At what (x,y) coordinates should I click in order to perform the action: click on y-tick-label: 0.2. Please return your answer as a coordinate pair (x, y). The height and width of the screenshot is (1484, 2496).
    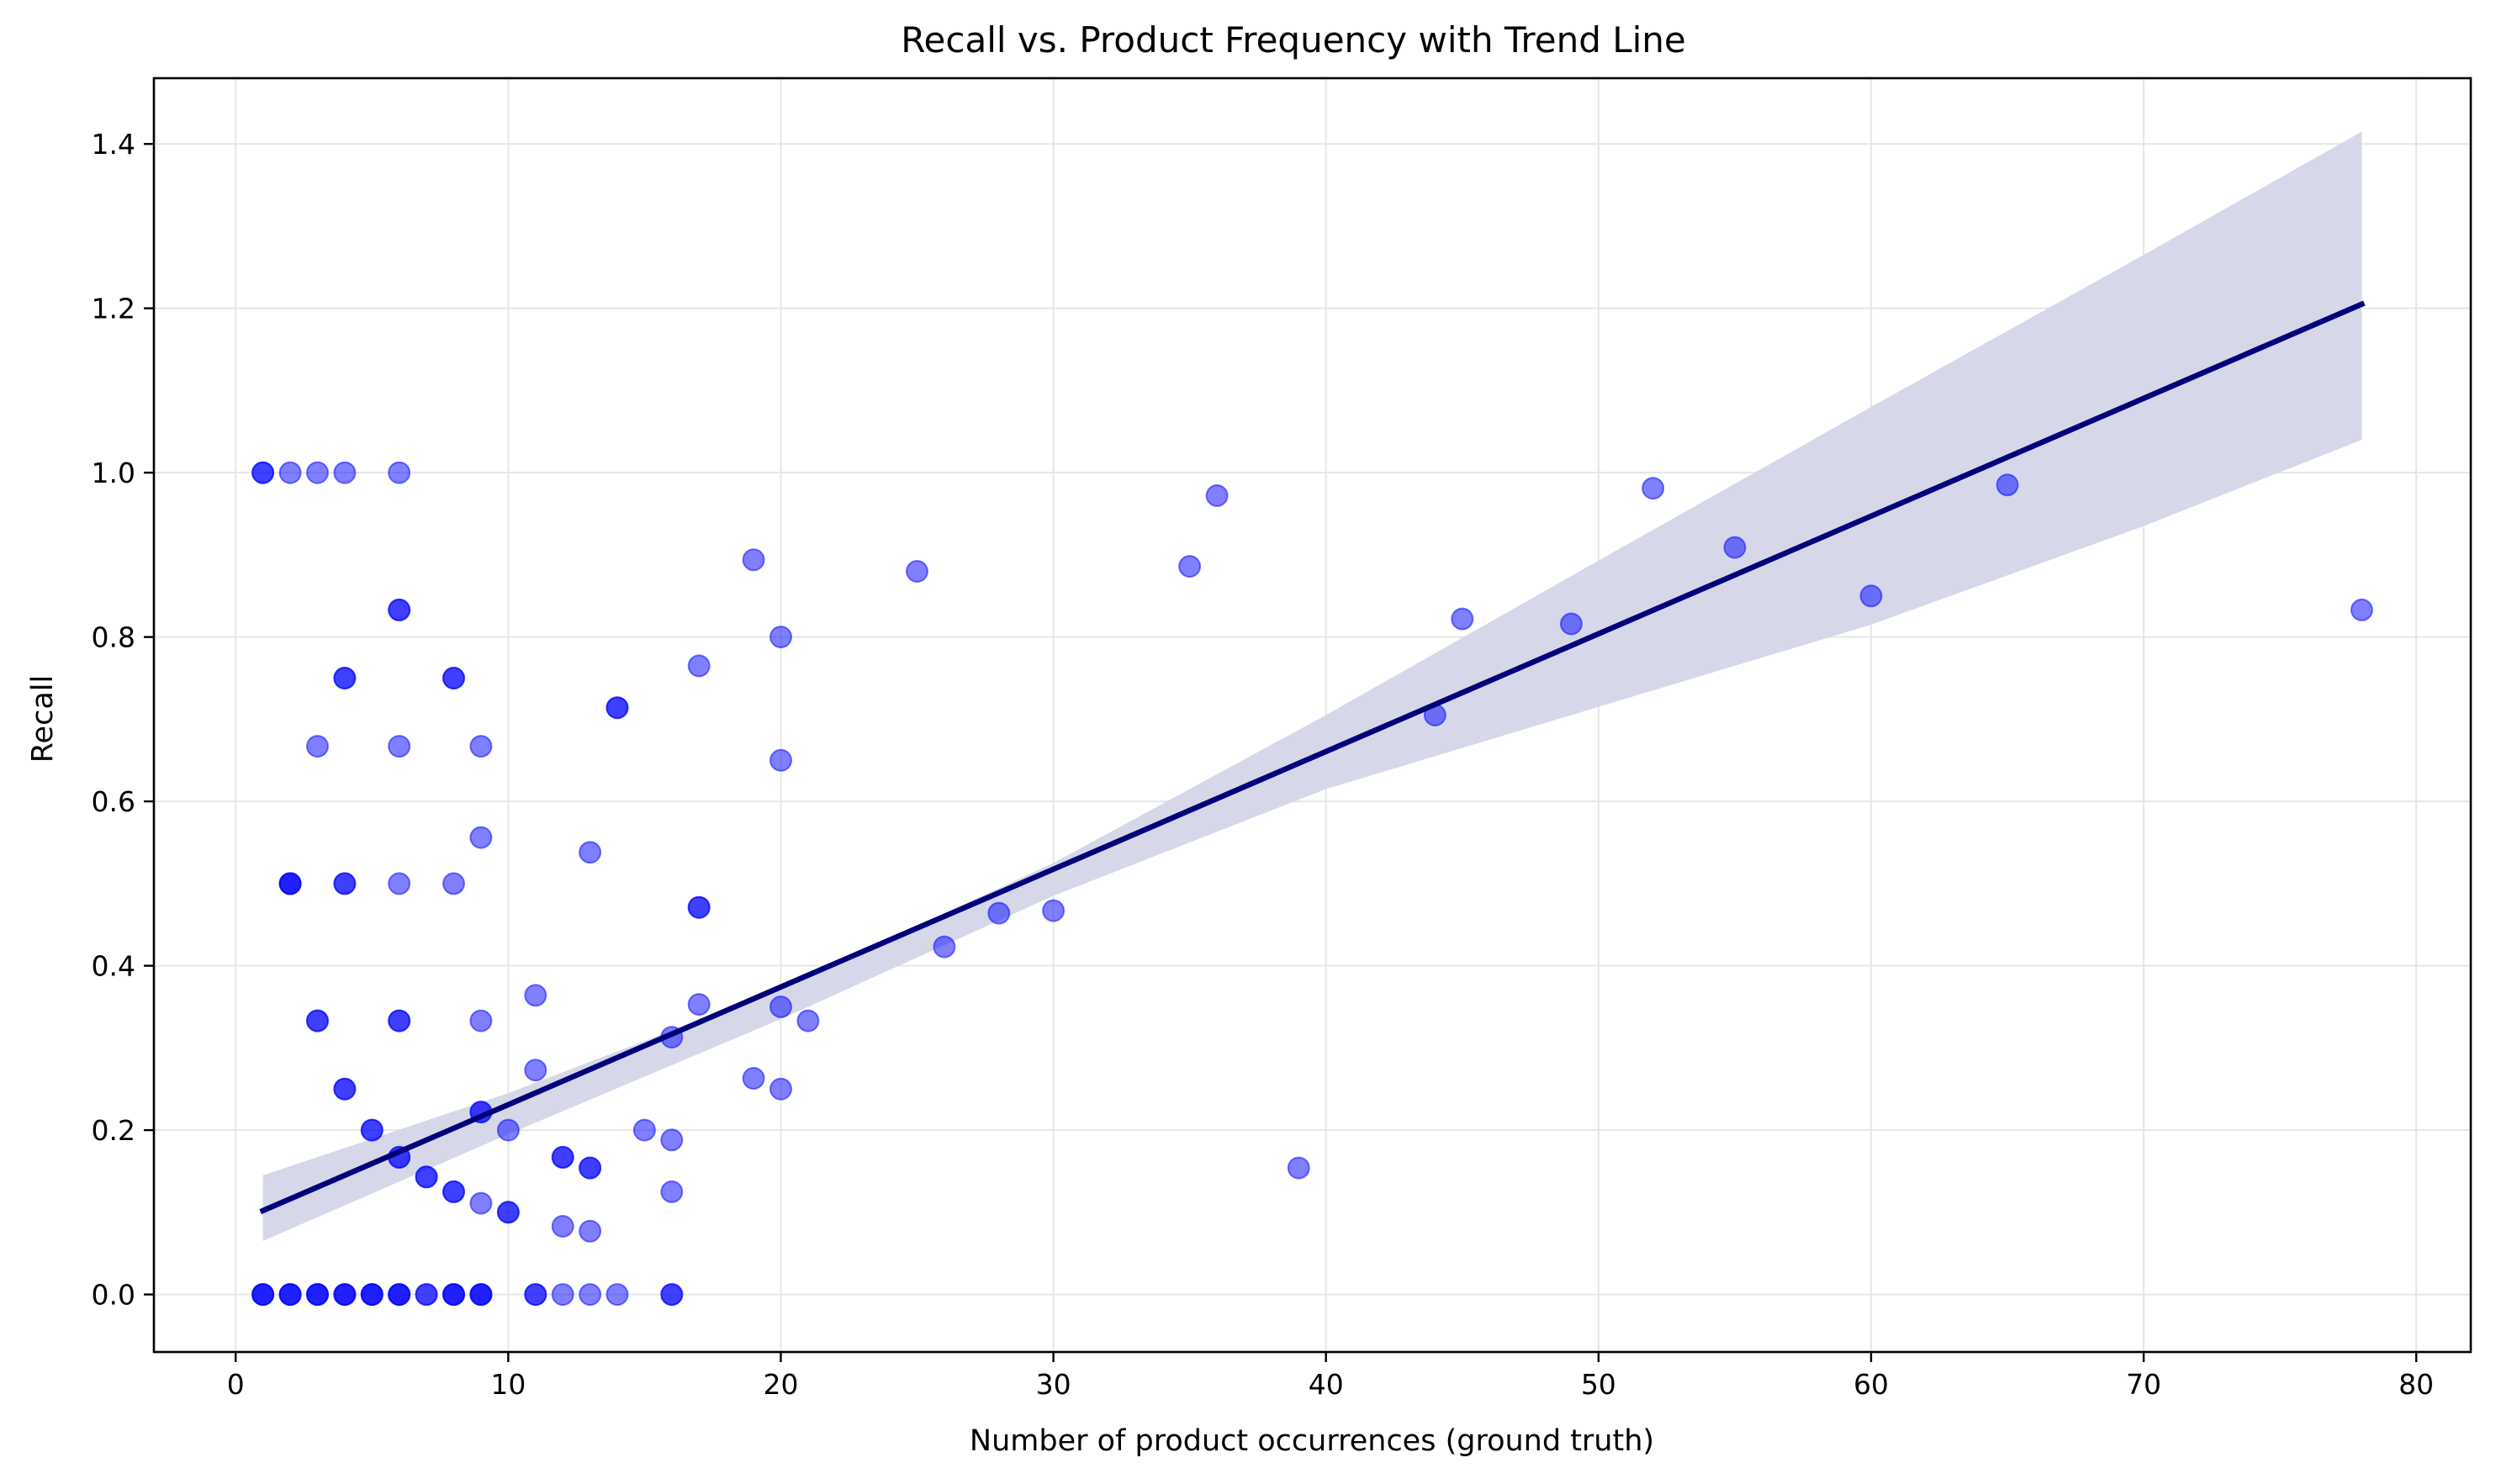
    Looking at the image, I should click on (113, 1130).